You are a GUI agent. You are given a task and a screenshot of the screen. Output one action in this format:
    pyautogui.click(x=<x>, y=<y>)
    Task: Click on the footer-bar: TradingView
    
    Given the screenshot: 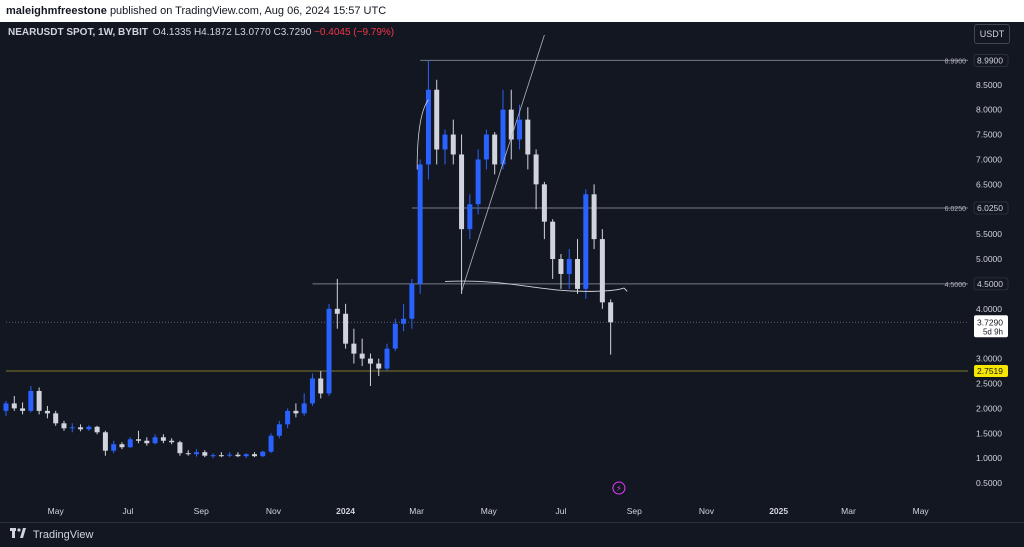 What is the action you would take?
    pyautogui.click(x=512, y=534)
    